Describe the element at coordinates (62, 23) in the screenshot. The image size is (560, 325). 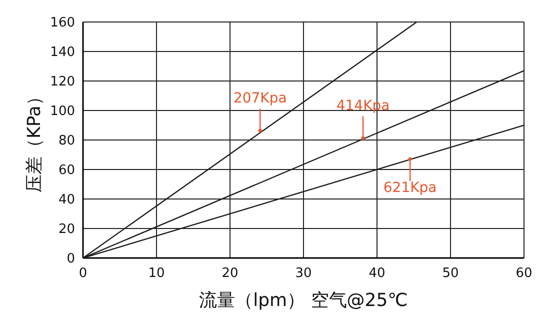
I see `y-tick-label: 160` at that location.